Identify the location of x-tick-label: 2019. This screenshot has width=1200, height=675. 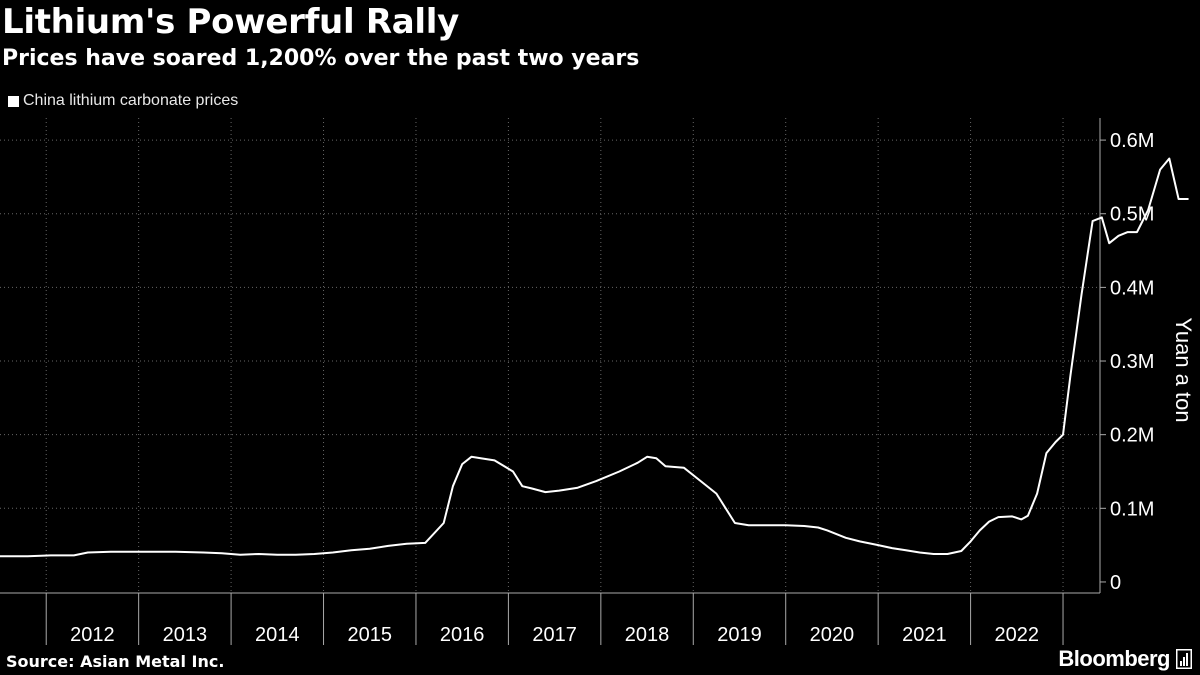
(739, 635).